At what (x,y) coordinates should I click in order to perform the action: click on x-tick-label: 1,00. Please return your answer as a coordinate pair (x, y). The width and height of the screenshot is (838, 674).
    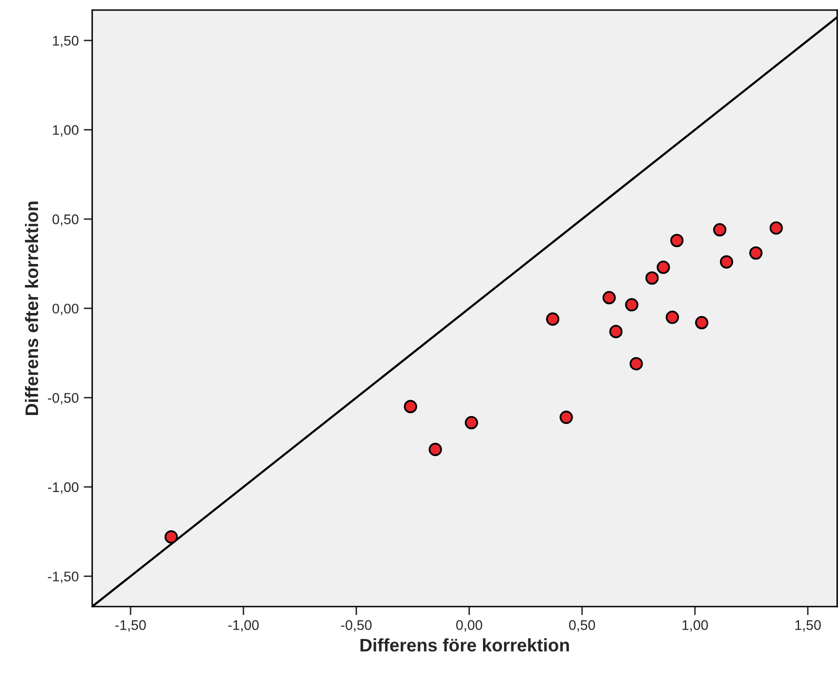
    Looking at the image, I should click on (695, 626).